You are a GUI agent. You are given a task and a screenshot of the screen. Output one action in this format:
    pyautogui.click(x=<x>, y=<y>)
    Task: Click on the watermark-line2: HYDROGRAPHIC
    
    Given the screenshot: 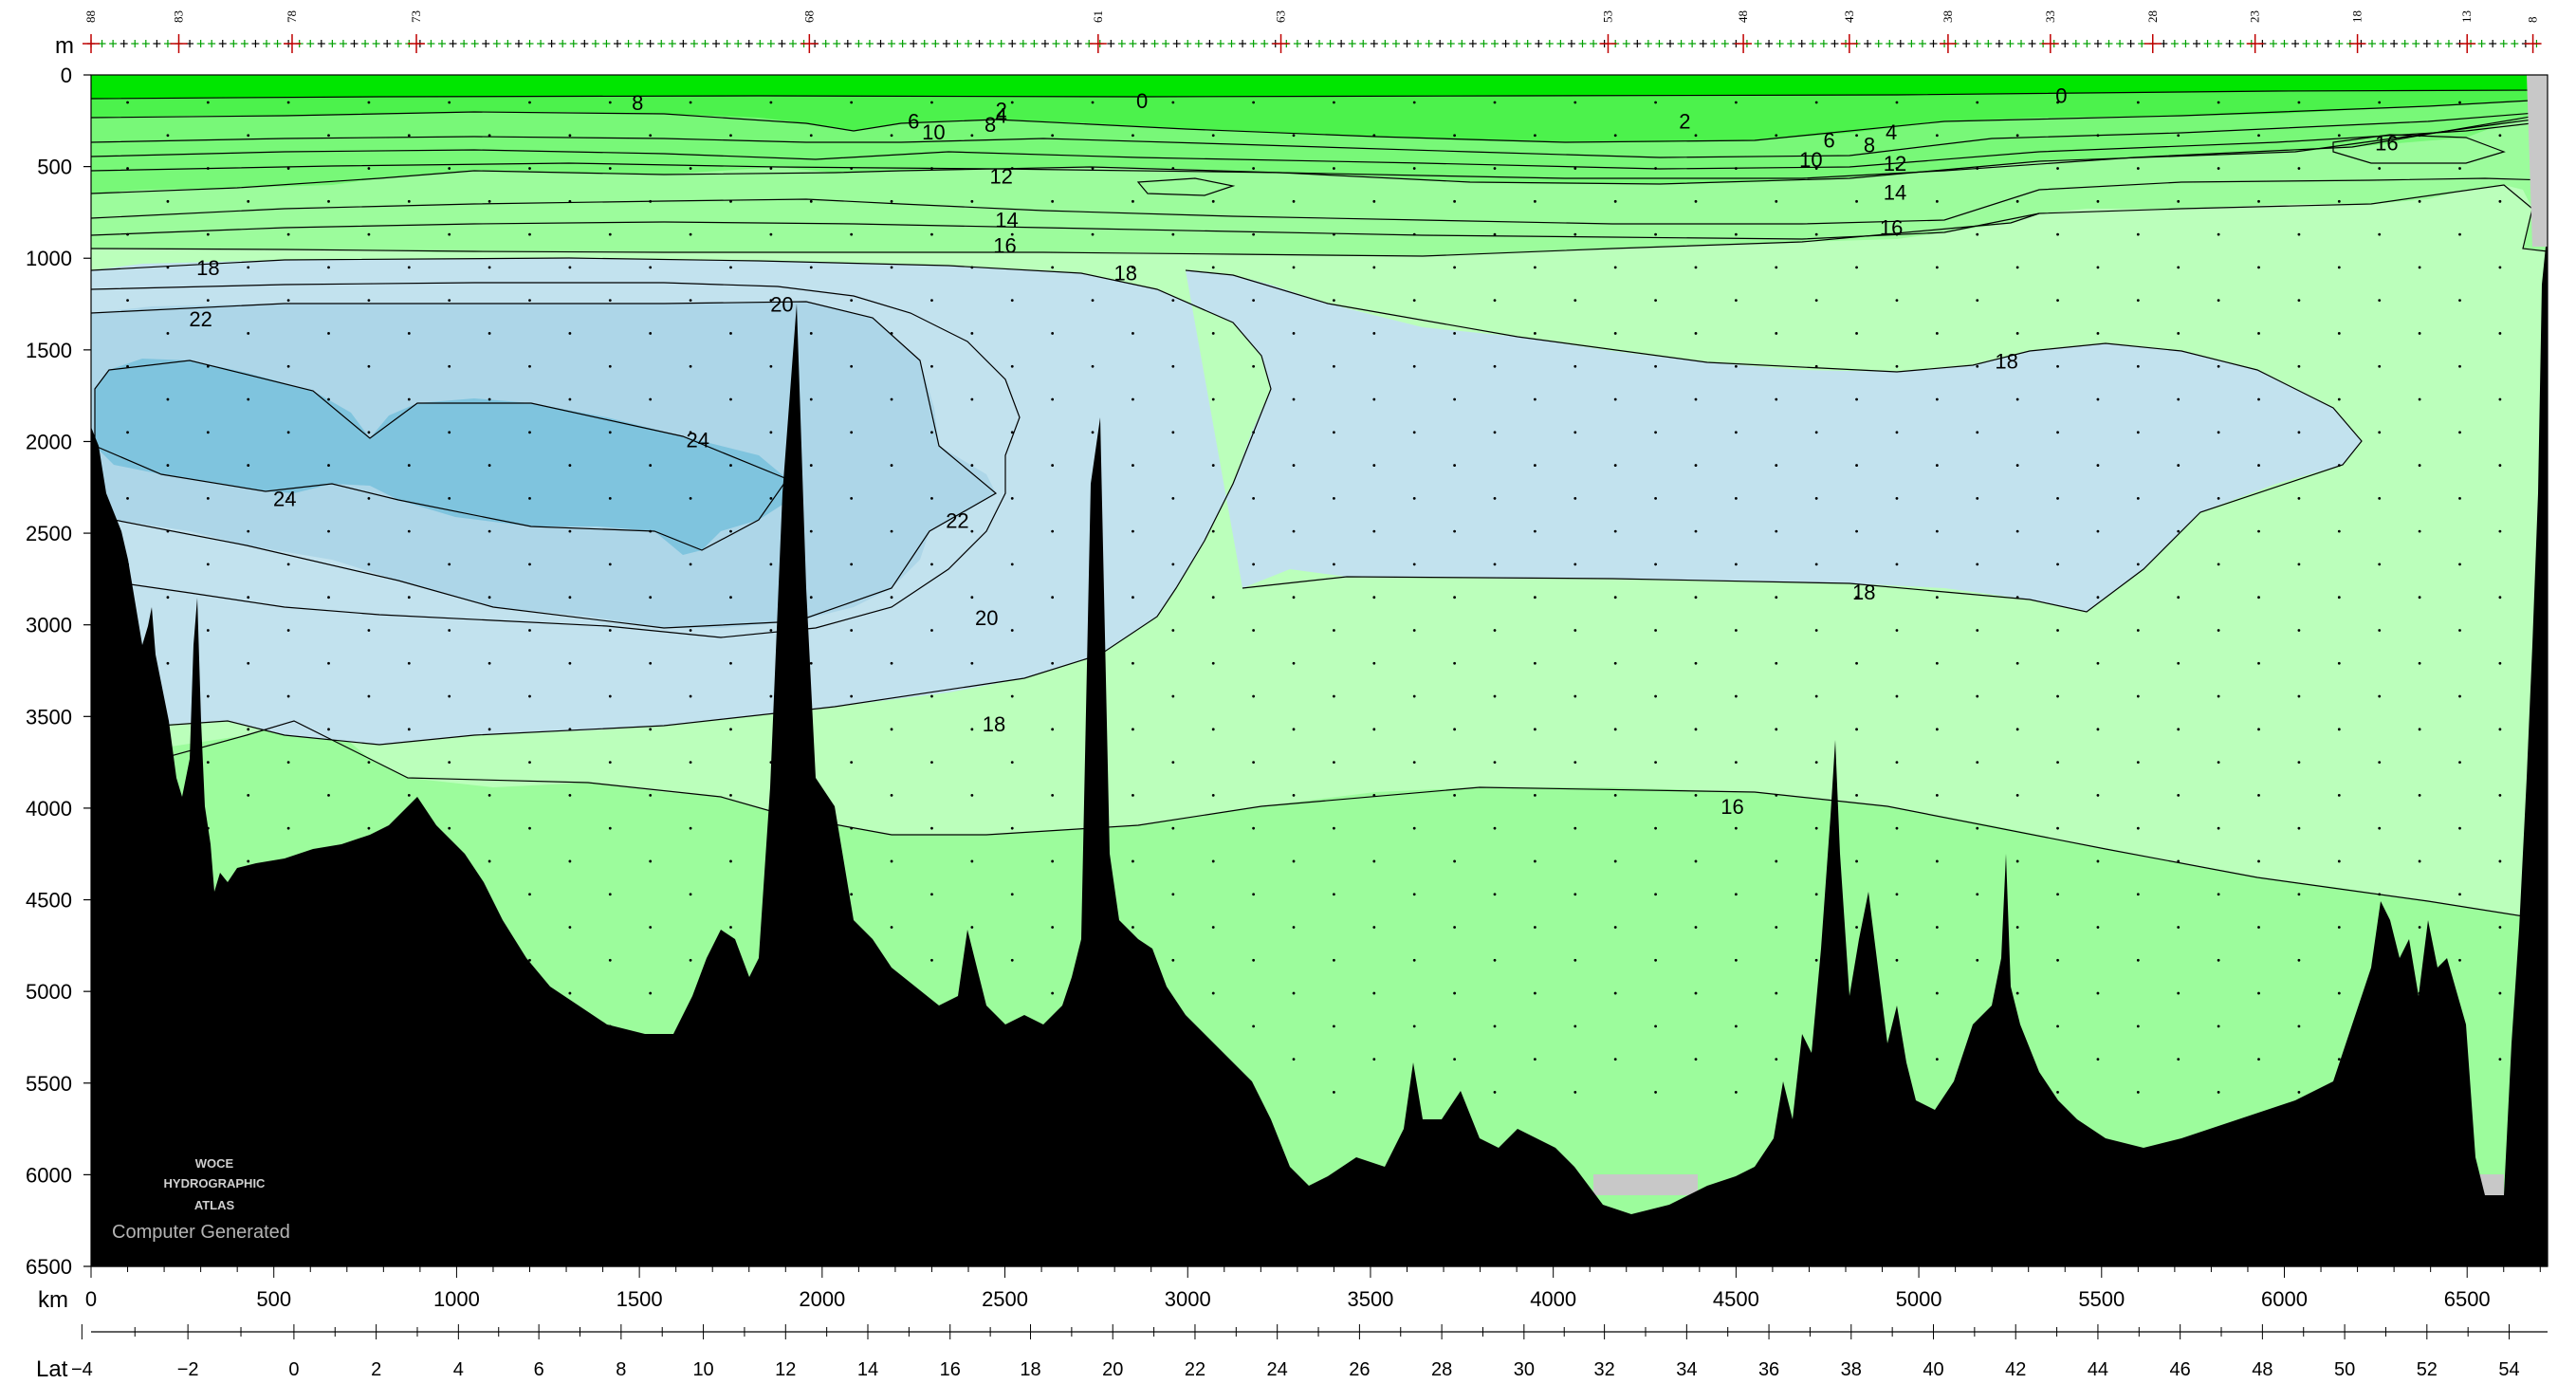 What is the action you would take?
    pyautogui.click(x=215, y=1183)
    